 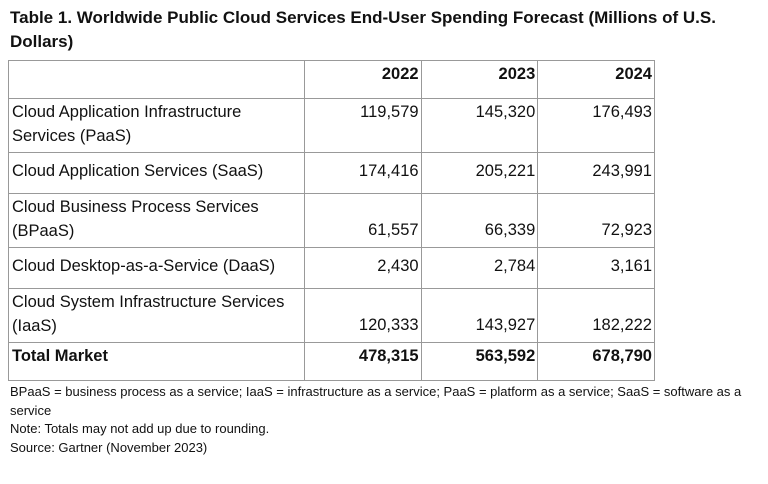 What do you see at coordinates (362, 173) in the screenshot?
I see `value-cell: 174,416` at bounding box center [362, 173].